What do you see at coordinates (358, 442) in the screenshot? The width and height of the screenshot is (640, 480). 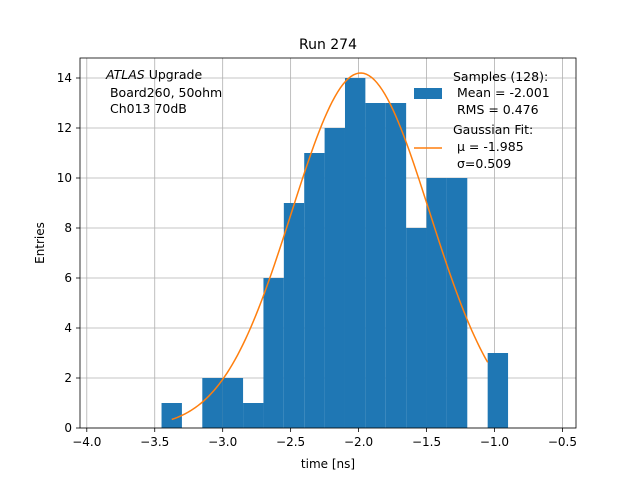 I see `x-tick-label: −2.0` at bounding box center [358, 442].